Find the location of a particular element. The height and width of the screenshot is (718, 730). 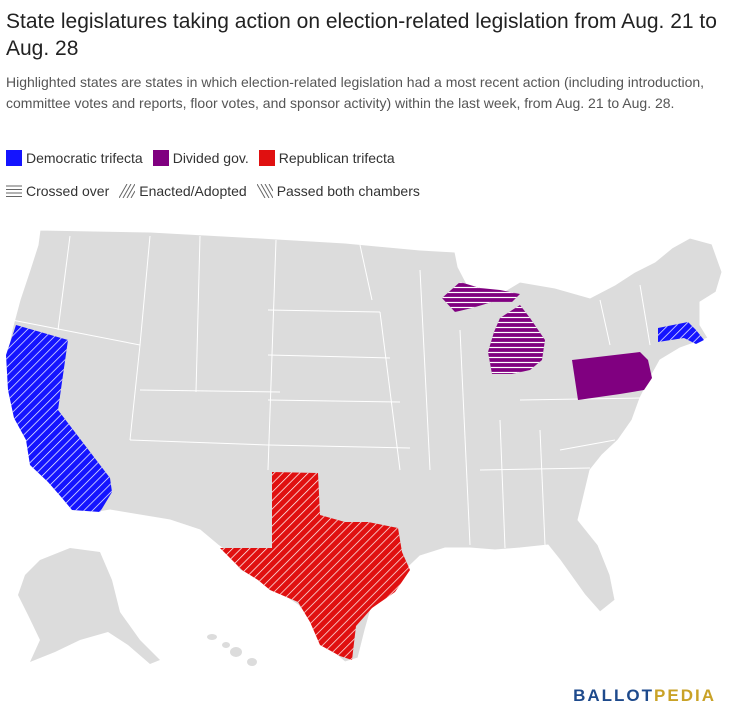

democratic-swatch is located at coordinates (14, 158).